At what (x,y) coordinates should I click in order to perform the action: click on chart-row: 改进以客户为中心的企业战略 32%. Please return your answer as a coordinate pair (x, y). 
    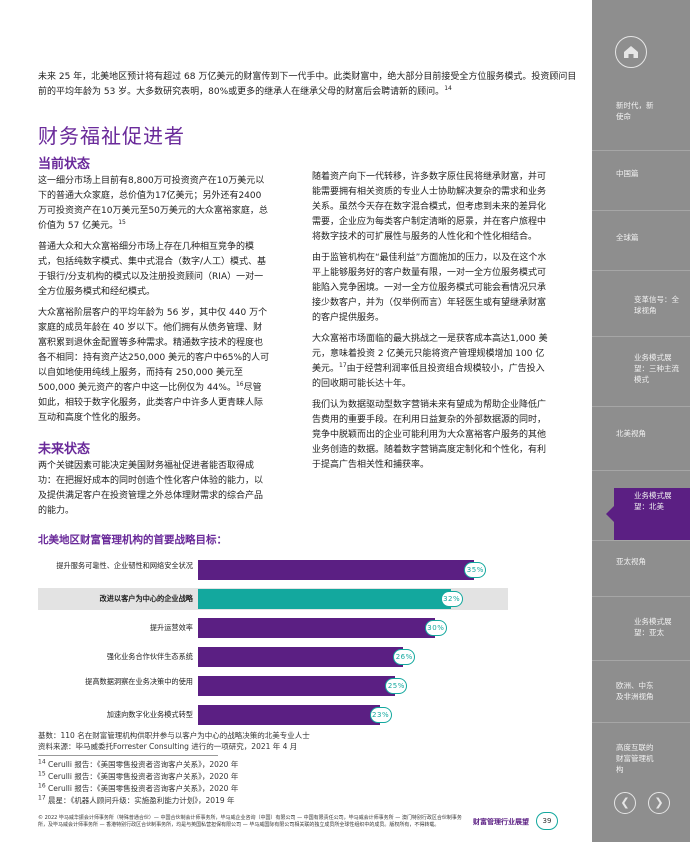
    Looking at the image, I should click on (273, 599).